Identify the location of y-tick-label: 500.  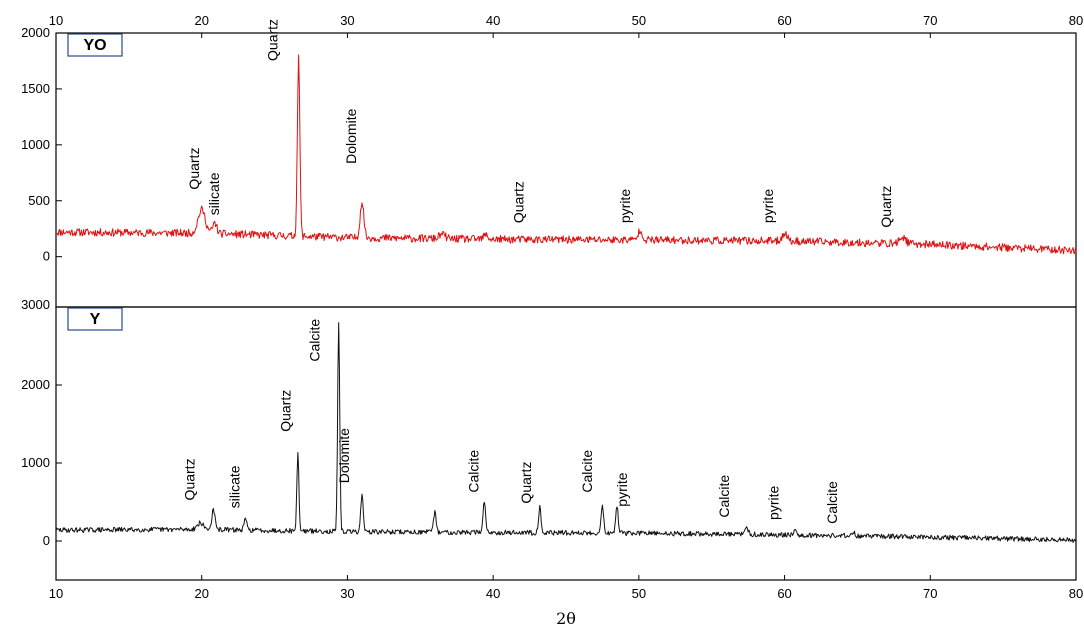
(39, 200).